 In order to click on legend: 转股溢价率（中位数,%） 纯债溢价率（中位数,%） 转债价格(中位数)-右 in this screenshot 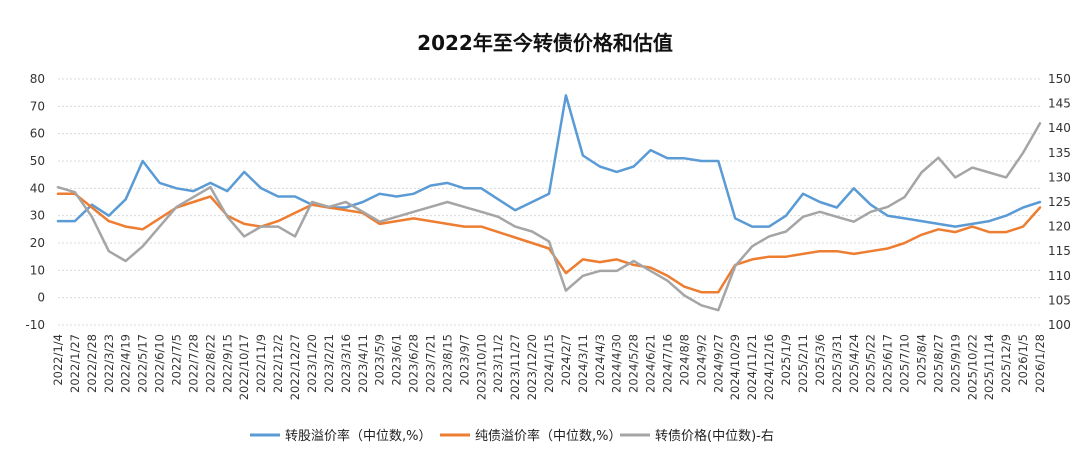, I will do `click(512, 436)`.